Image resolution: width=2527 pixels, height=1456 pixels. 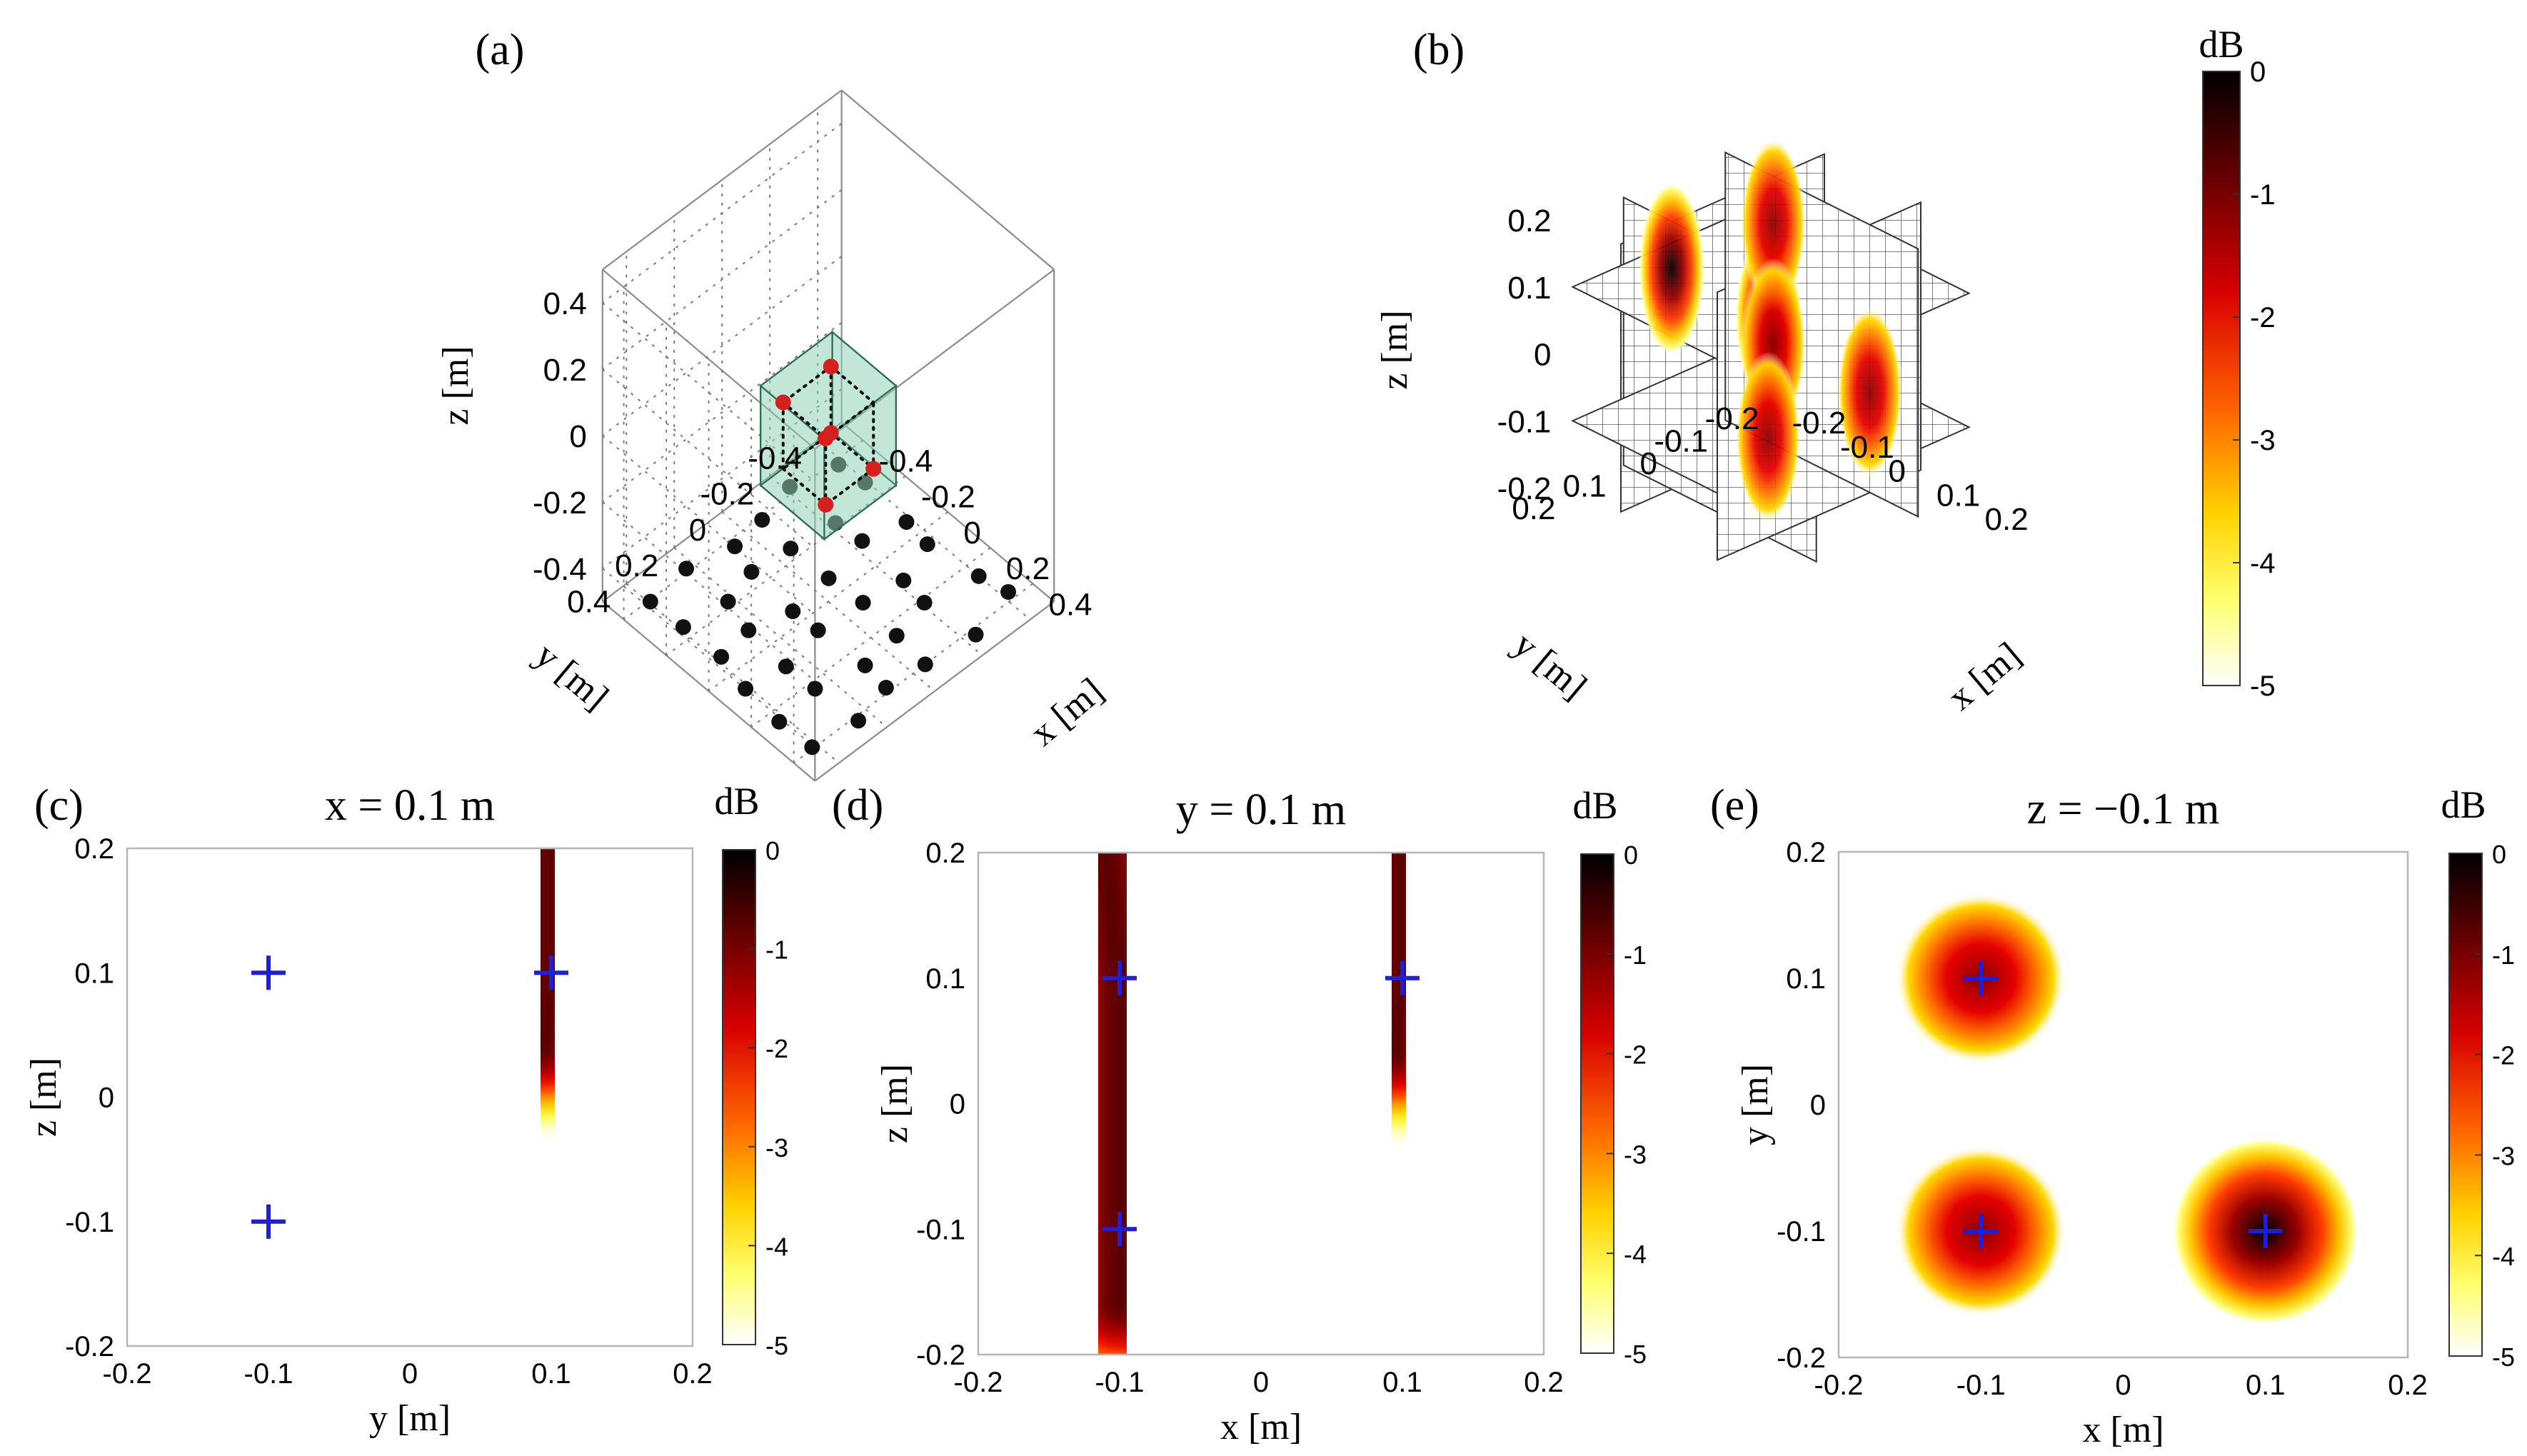 What do you see at coordinates (1585, 486) in the screenshot?
I see `panel-b-ytick: 0.1` at bounding box center [1585, 486].